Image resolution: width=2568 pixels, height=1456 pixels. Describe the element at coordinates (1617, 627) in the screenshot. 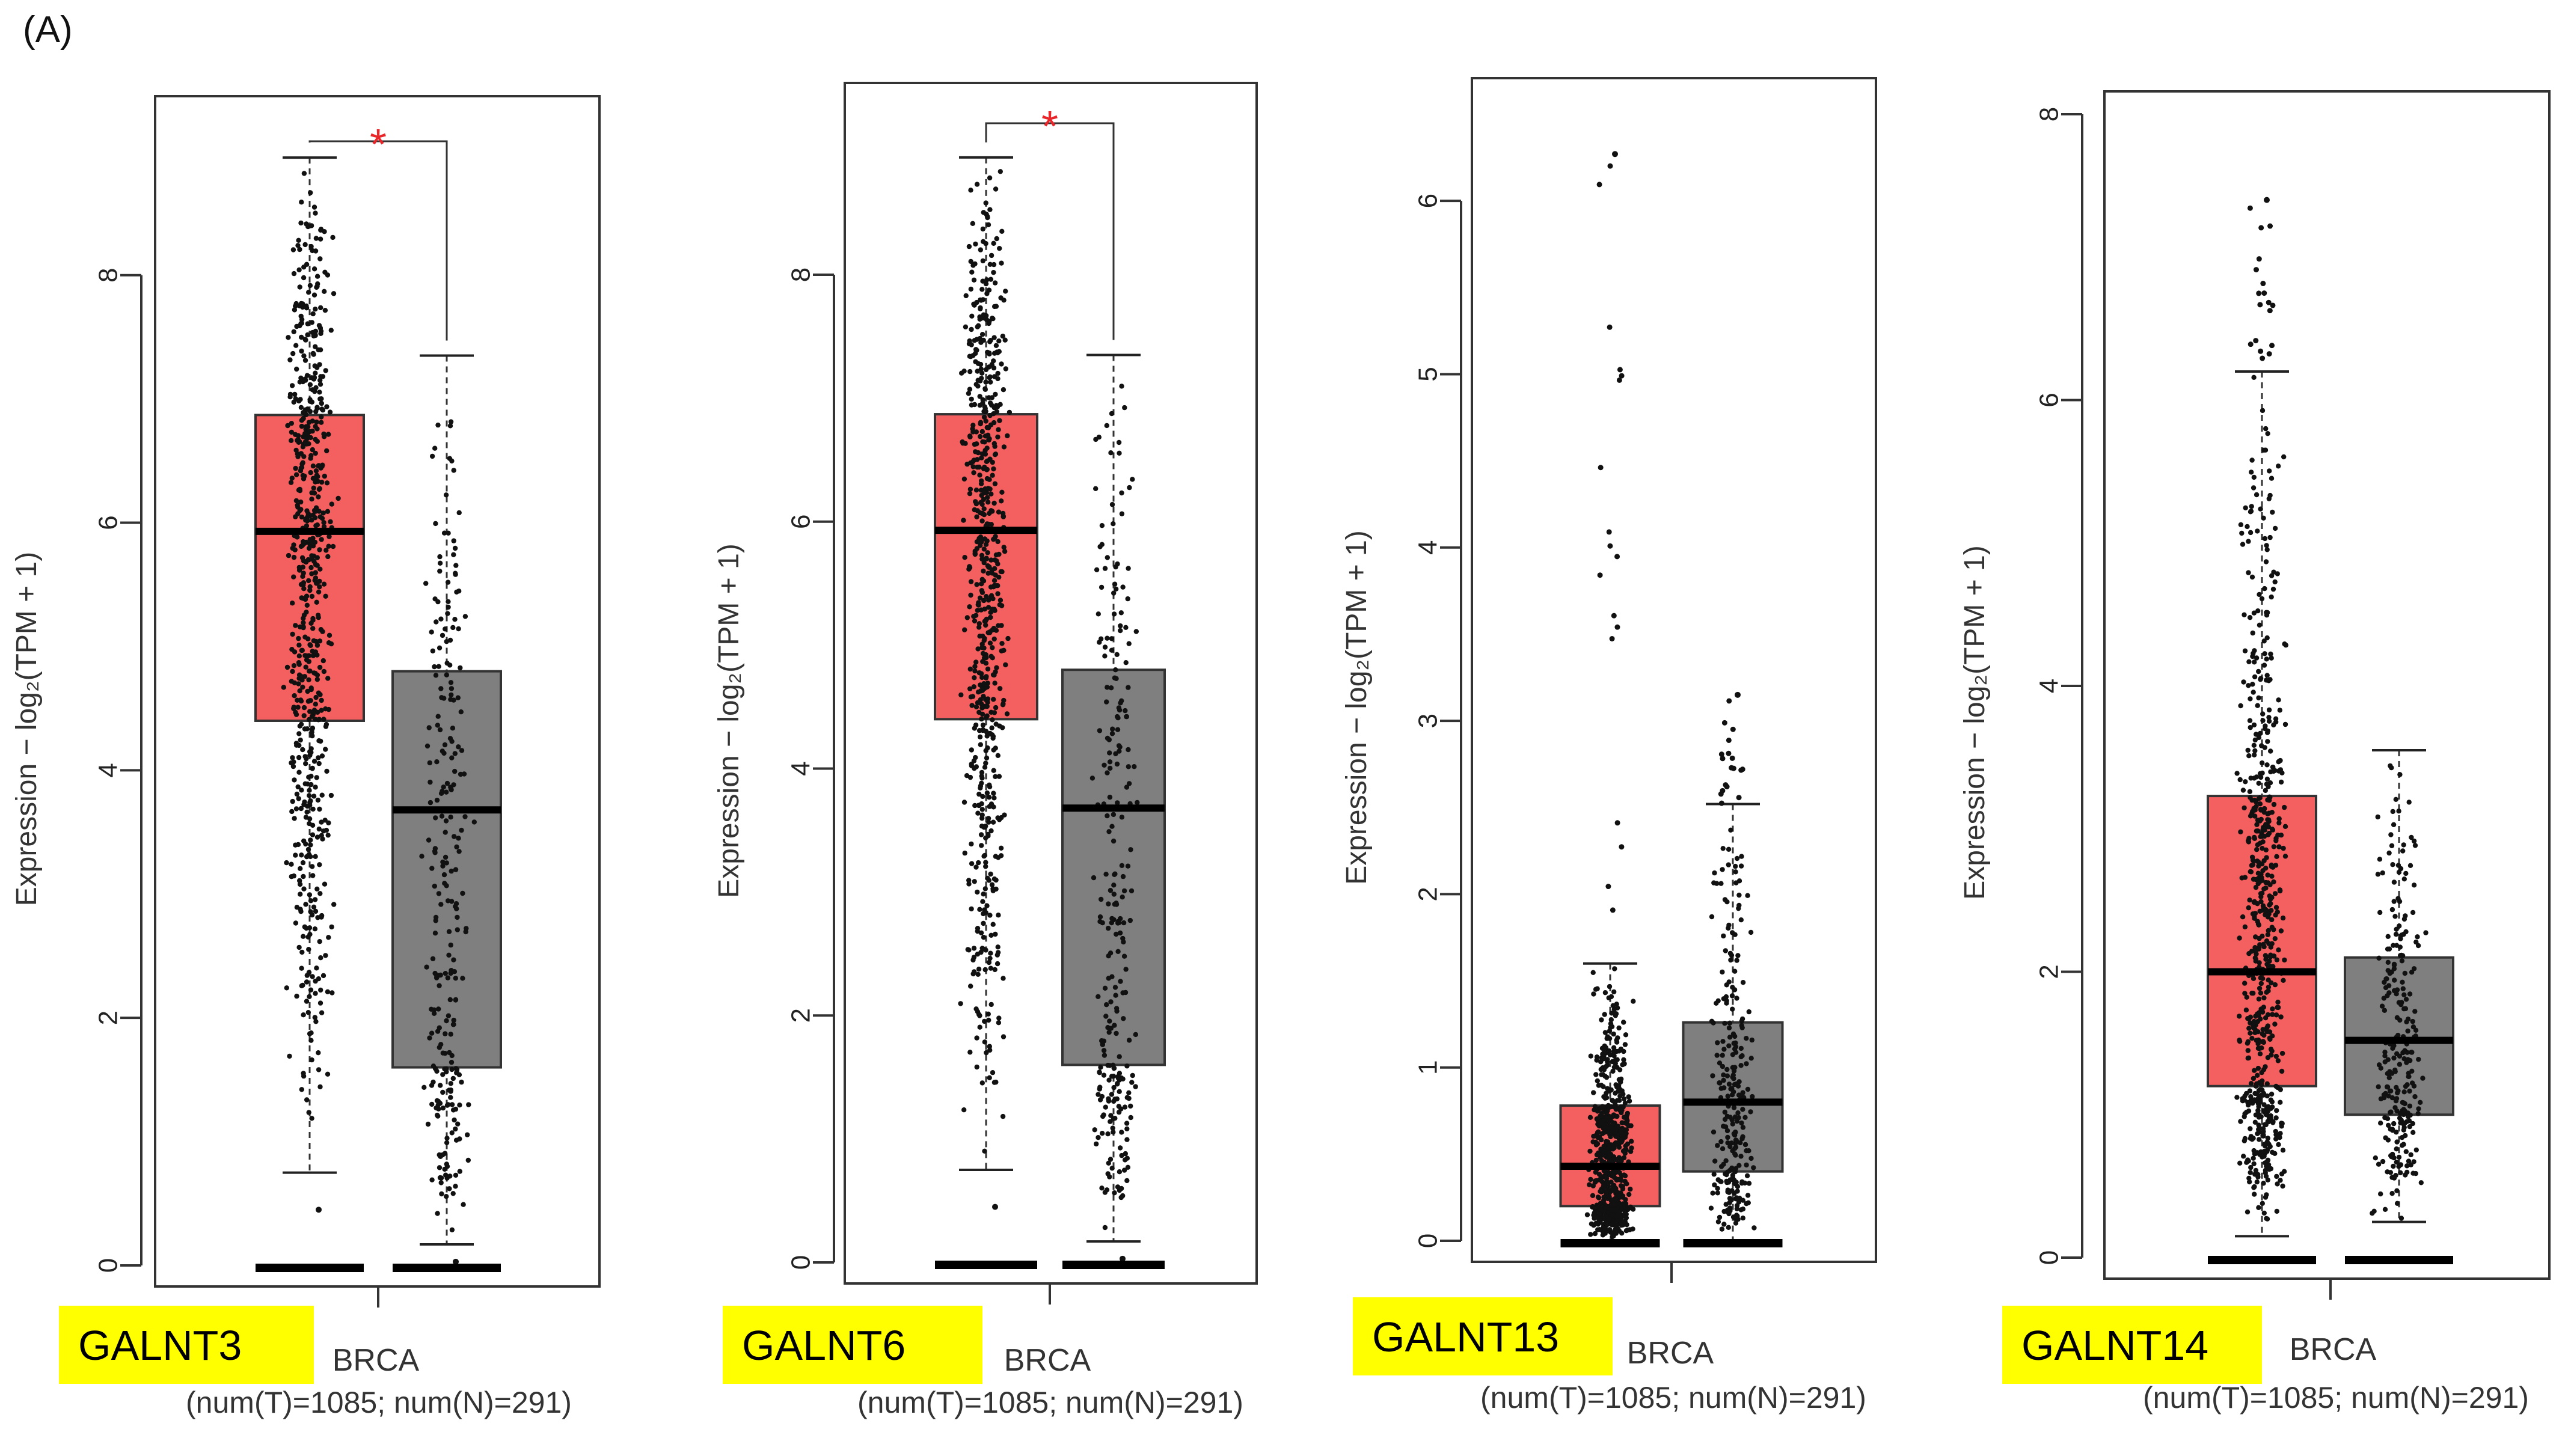

I see `outlier-point` at that location.